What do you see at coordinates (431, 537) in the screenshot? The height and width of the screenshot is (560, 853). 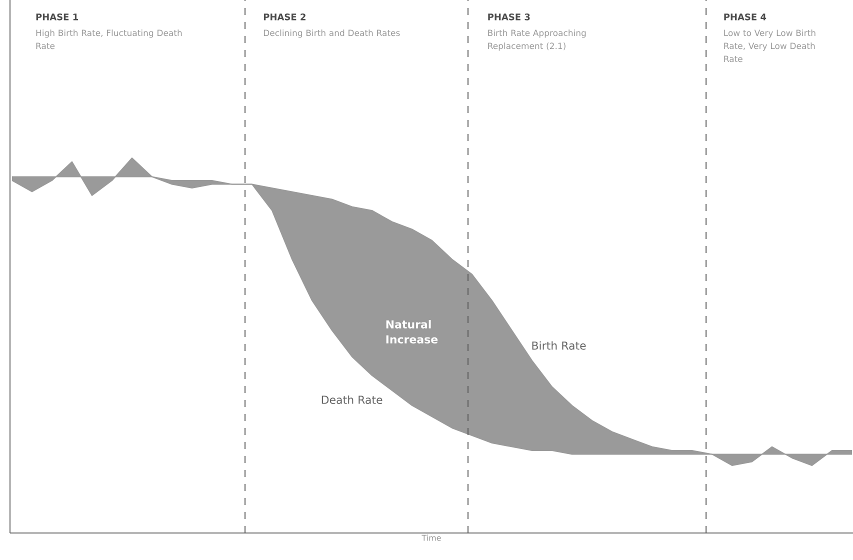 I see `x-axis-title: Time` at bounding box center [431, 537].